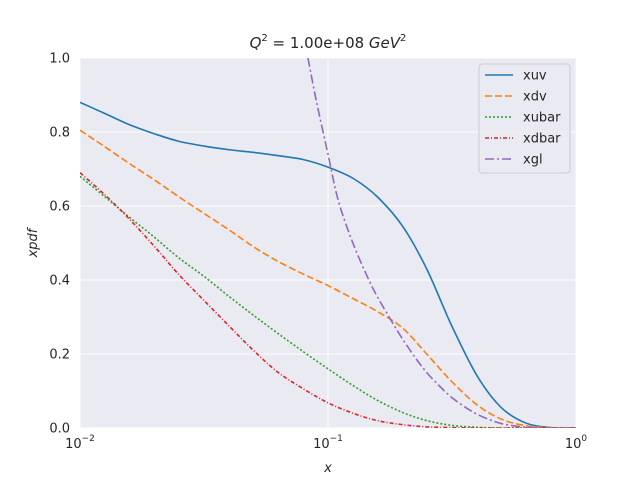 This screenshot has width=640, height=480. What do you see at coordinates (59, 355) in the screenshot?
I see `y-tick-label: 0.2` at bounding box center [59, 355].